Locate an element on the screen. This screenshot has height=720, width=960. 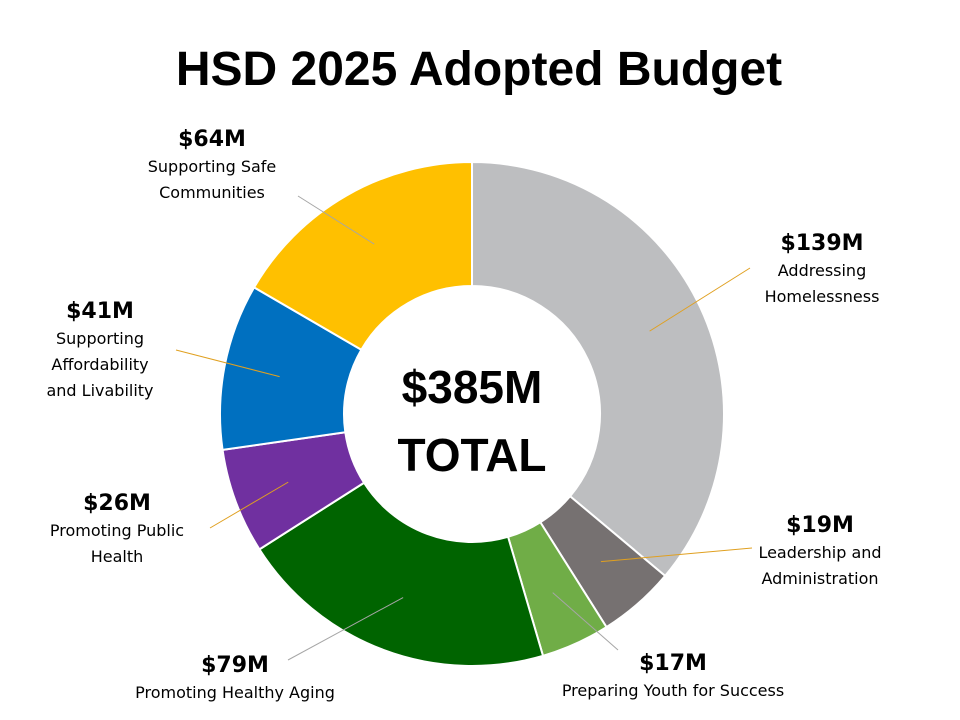
label-safe-communities: $64M Supporting Safe Communities is located at coordinates (212, 166).